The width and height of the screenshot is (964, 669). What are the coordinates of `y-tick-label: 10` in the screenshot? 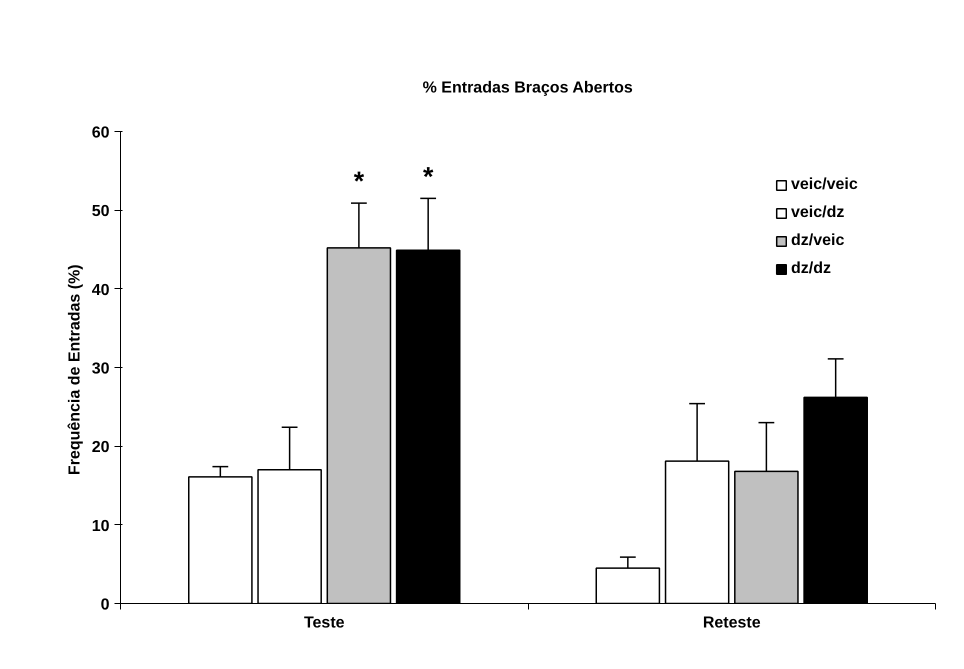 It's located at (101, 526).